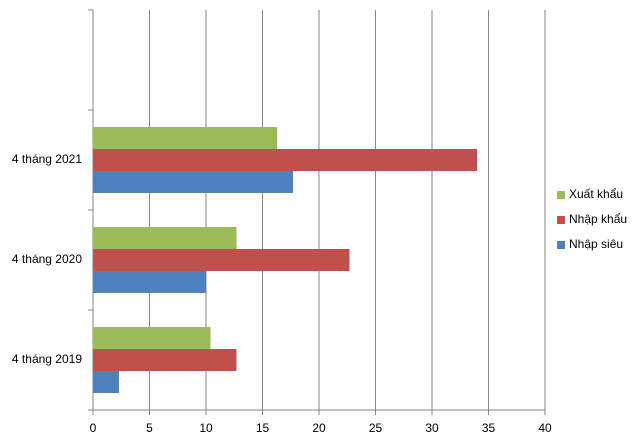 The image size is (640, 440). Describe the element at coordinates (93, 428) in the screenshot. I see `x-tick-label: 0` at that location.